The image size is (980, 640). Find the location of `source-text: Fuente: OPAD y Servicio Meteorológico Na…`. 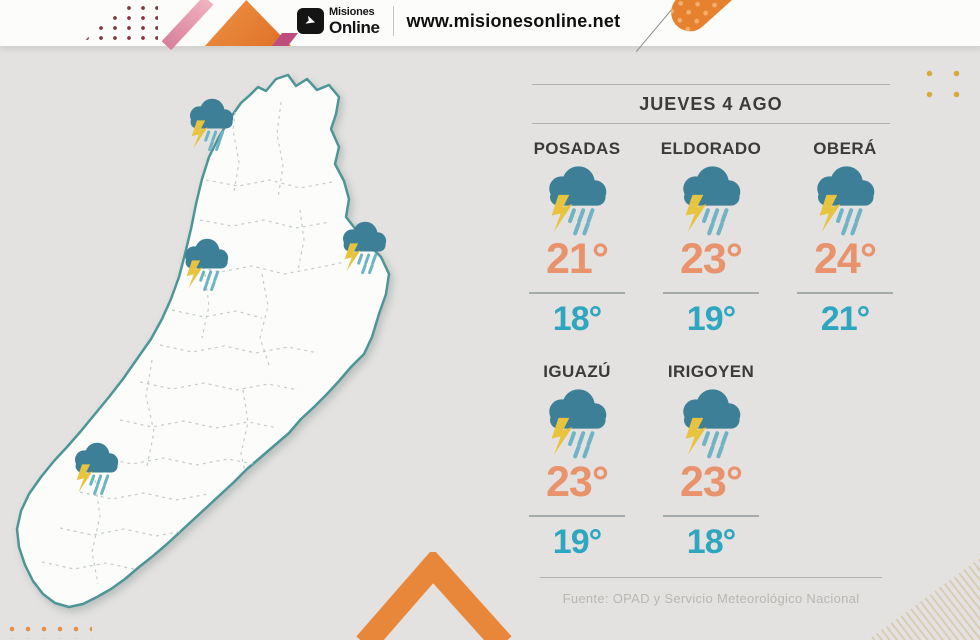

source-text: Fuente: OPAD y Servicio Meteorológico Na… is located at coordinates (711, 598).